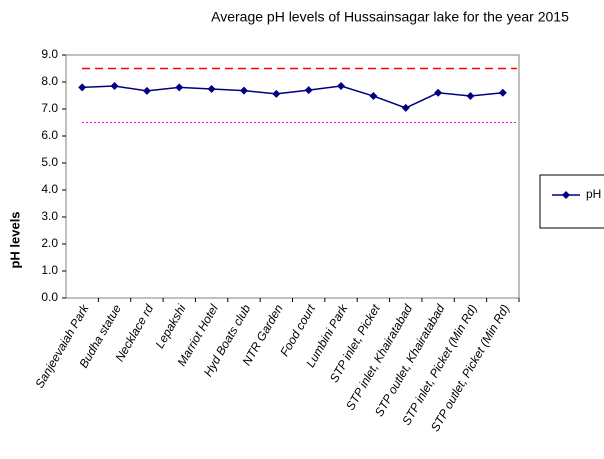 This screenshot has width=604, height=459. I want to click on y-tick-label: 9.0, so click(49, 54).